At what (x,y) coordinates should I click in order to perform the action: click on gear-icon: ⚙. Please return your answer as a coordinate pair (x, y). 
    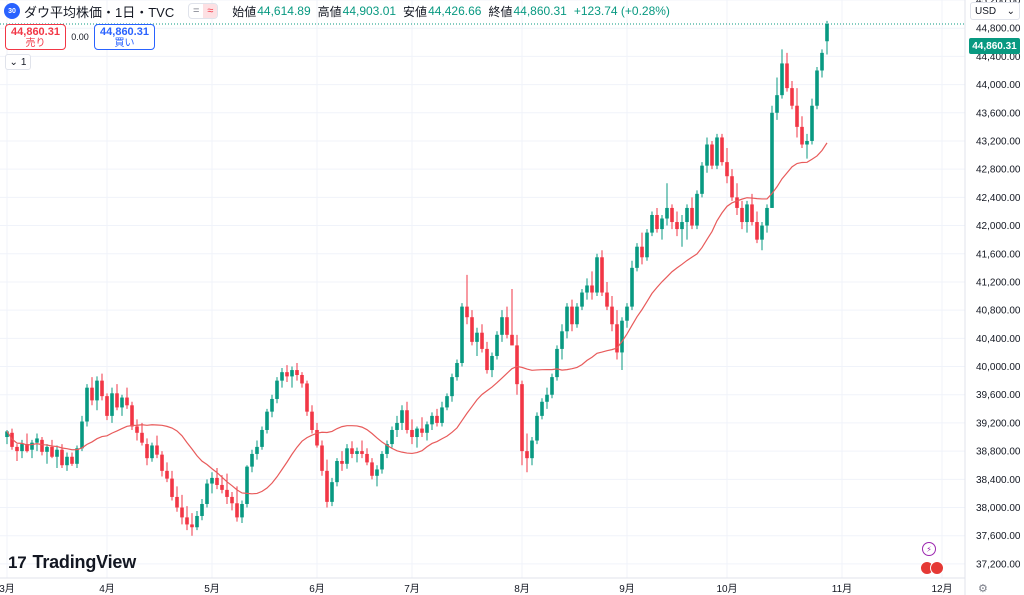
    Looking at the image, I should click on (983, 589).